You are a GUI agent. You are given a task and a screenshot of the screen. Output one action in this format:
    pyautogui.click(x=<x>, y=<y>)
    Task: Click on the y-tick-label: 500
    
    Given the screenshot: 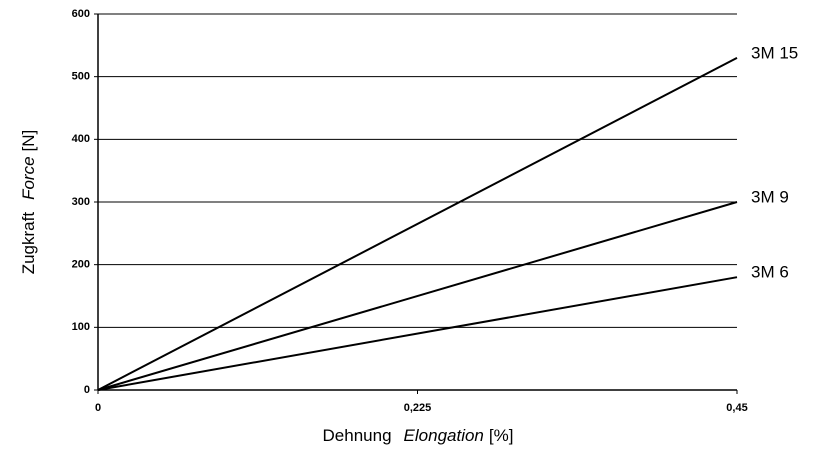 What is the action you would take?
    pyautogui.click(x=81, y=77)
    